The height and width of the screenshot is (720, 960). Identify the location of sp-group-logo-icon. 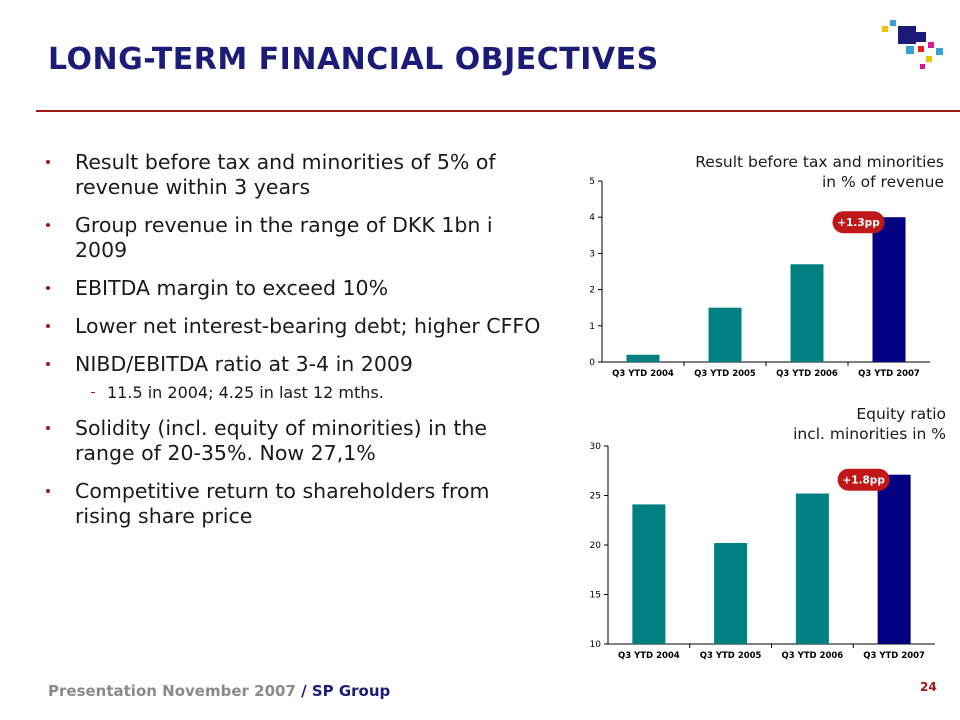
(912, 44).